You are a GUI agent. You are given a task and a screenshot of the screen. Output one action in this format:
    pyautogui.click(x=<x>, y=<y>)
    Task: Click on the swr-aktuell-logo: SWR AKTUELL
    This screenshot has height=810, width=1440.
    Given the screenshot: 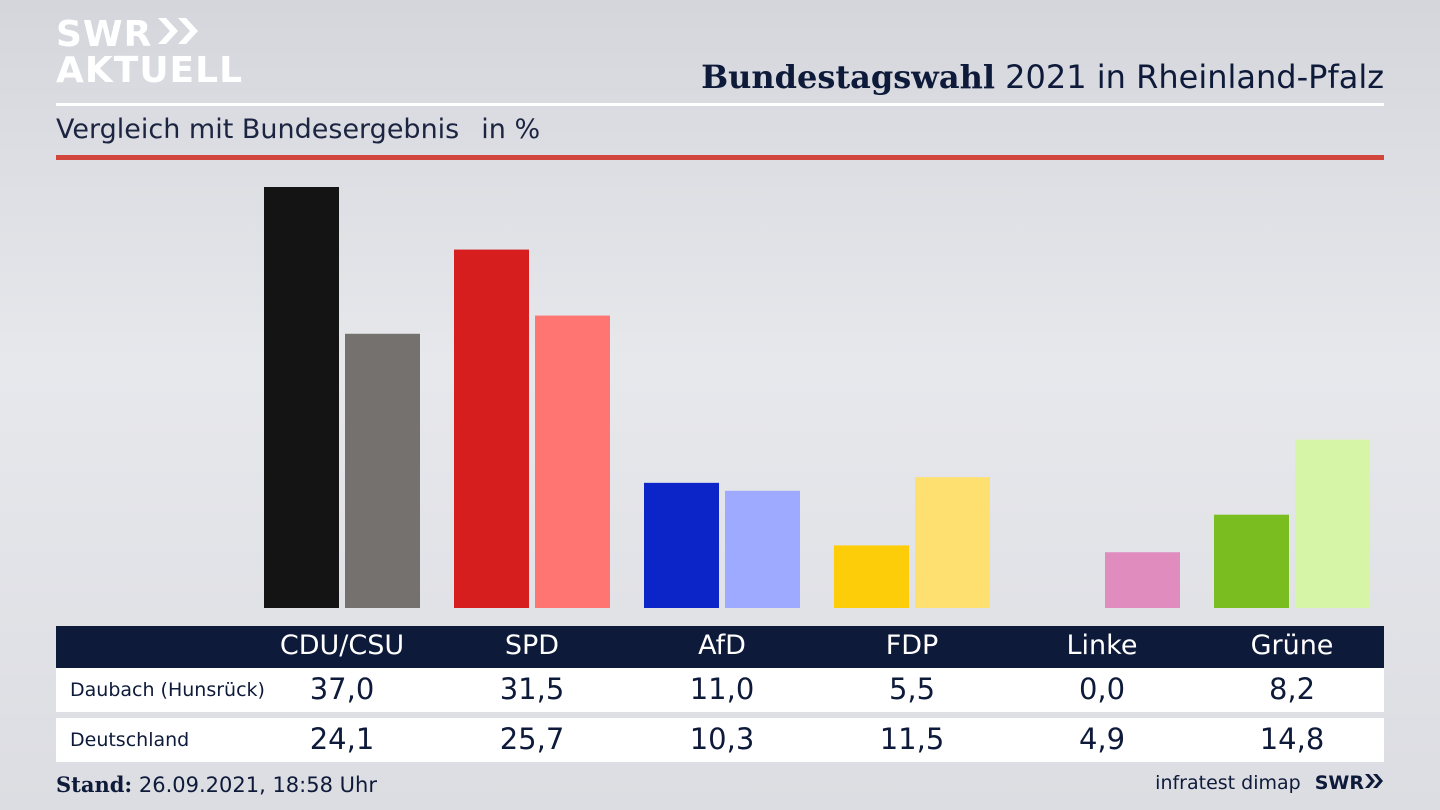 What is the action you would take?
    pyautogui.click(x=149, y=52)
    